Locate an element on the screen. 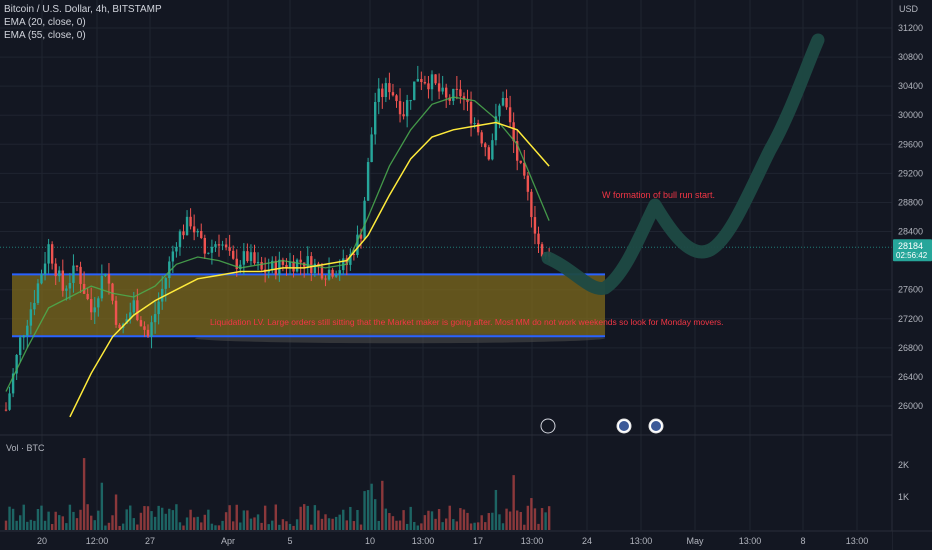 This screenshot has width=932, height=550. time-tick-label: 24 is located at coordinates (587, 541).